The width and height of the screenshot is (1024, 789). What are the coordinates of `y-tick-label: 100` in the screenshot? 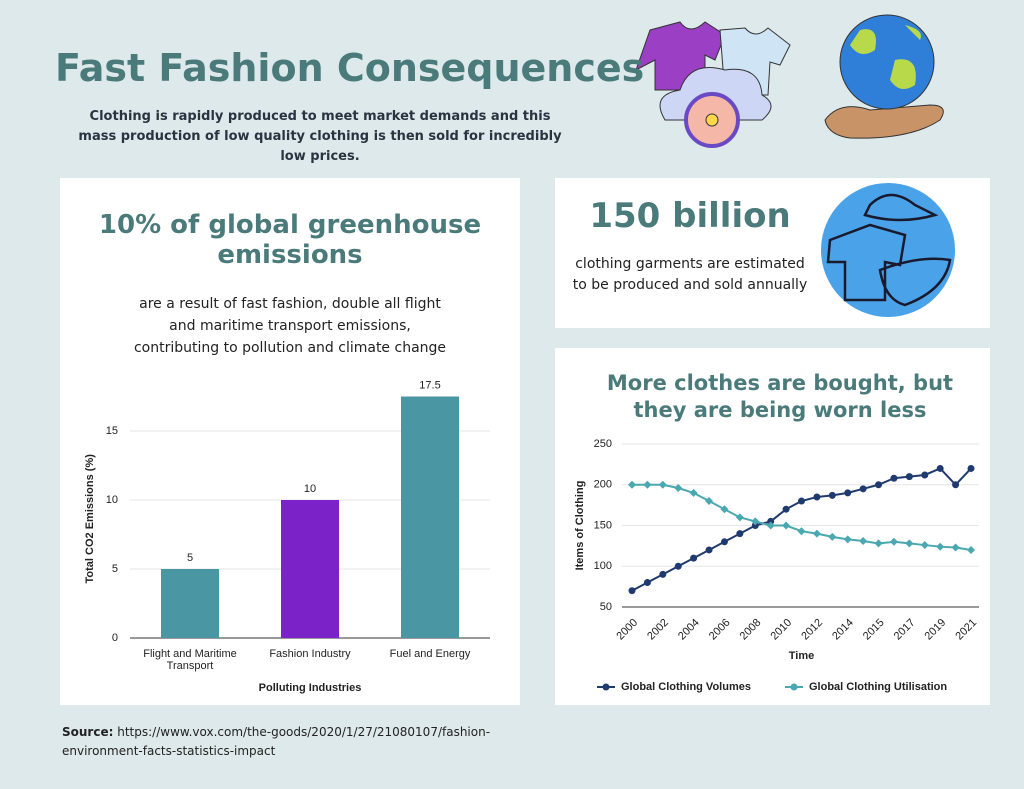 It's located at (603, 566).